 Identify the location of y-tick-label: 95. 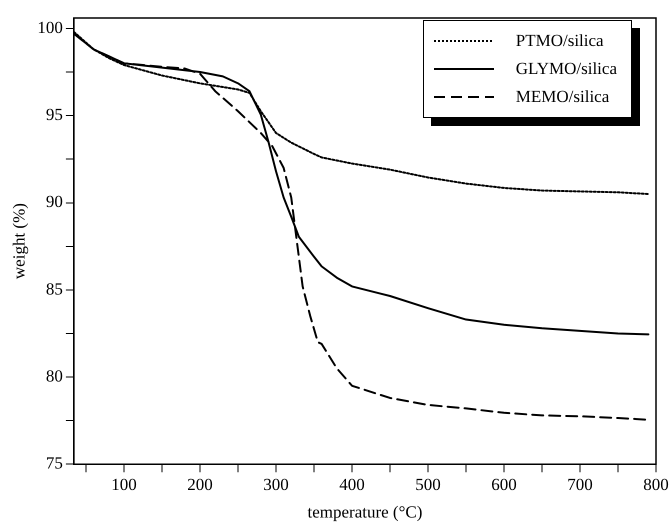
(54, 114).